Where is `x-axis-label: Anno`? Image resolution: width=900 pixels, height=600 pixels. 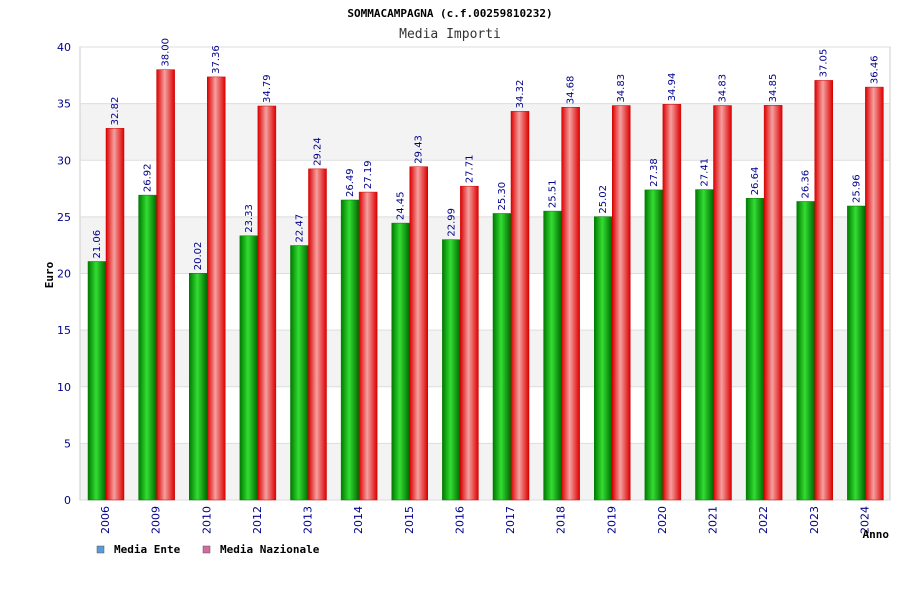
x-axis-label: Anno is located at coordinates (876, 534).